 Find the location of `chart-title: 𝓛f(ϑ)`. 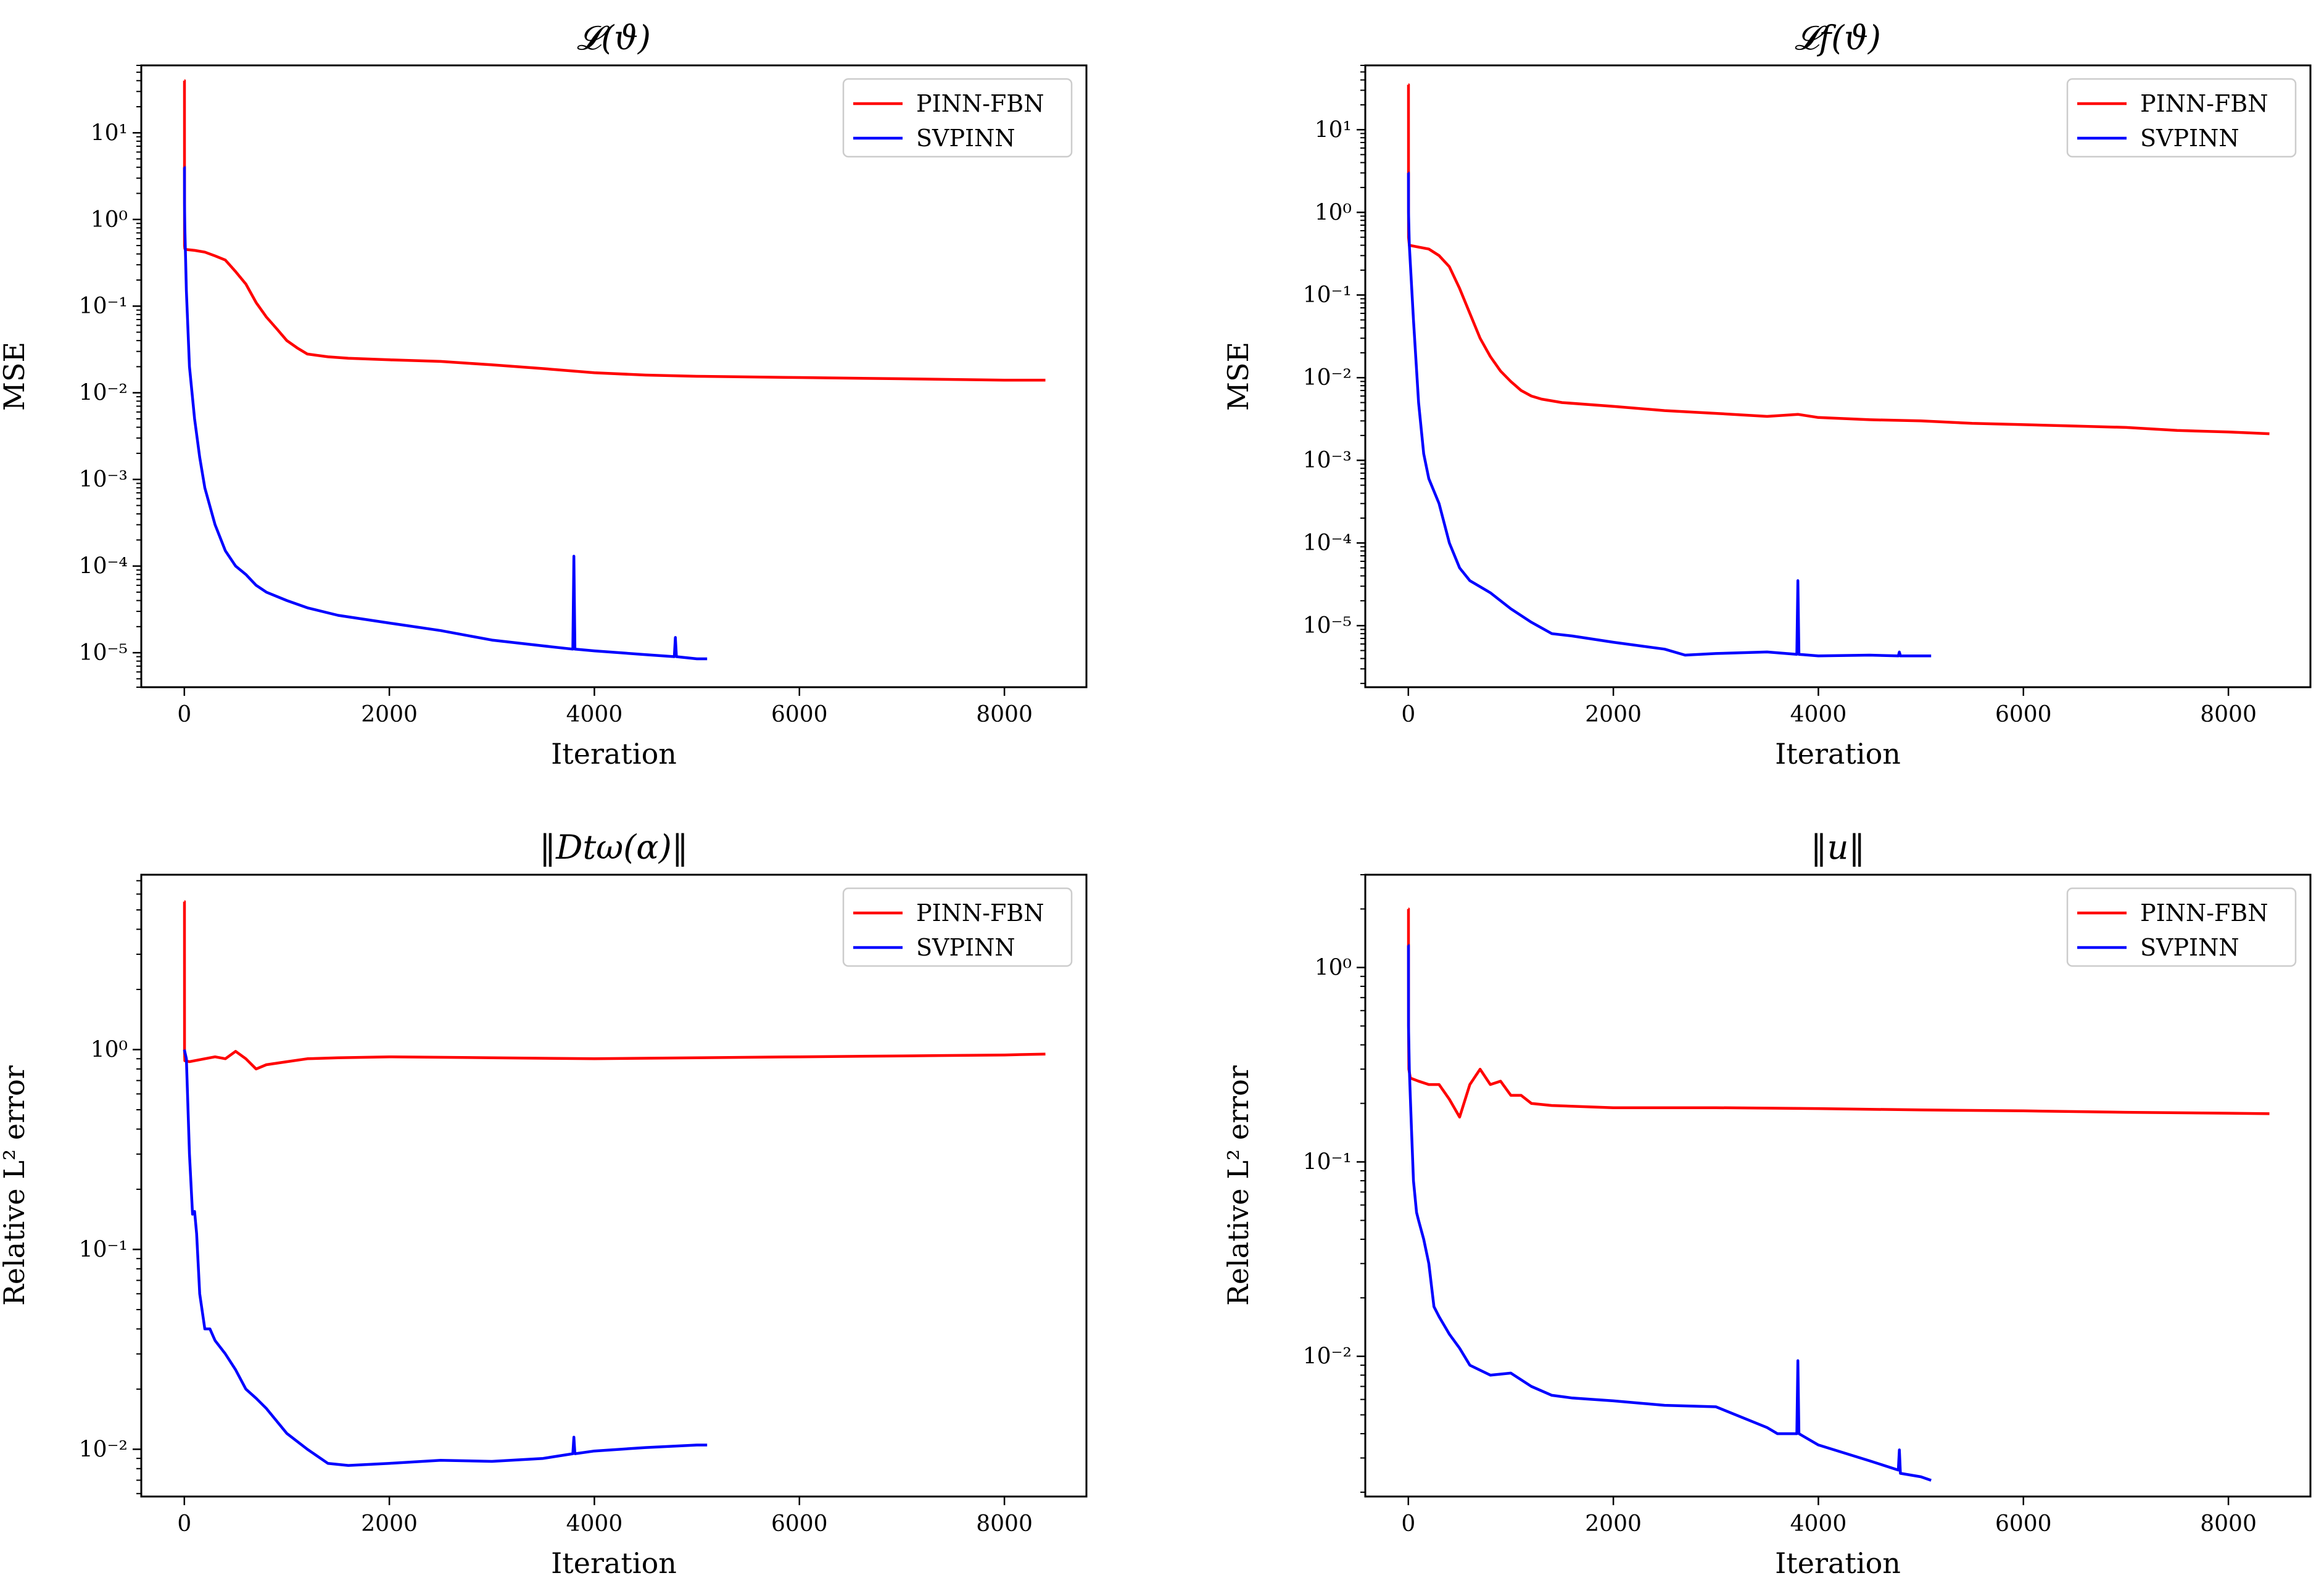

chart-title: 𝓛f(ϑ) is located at coordinates (1838, 38).